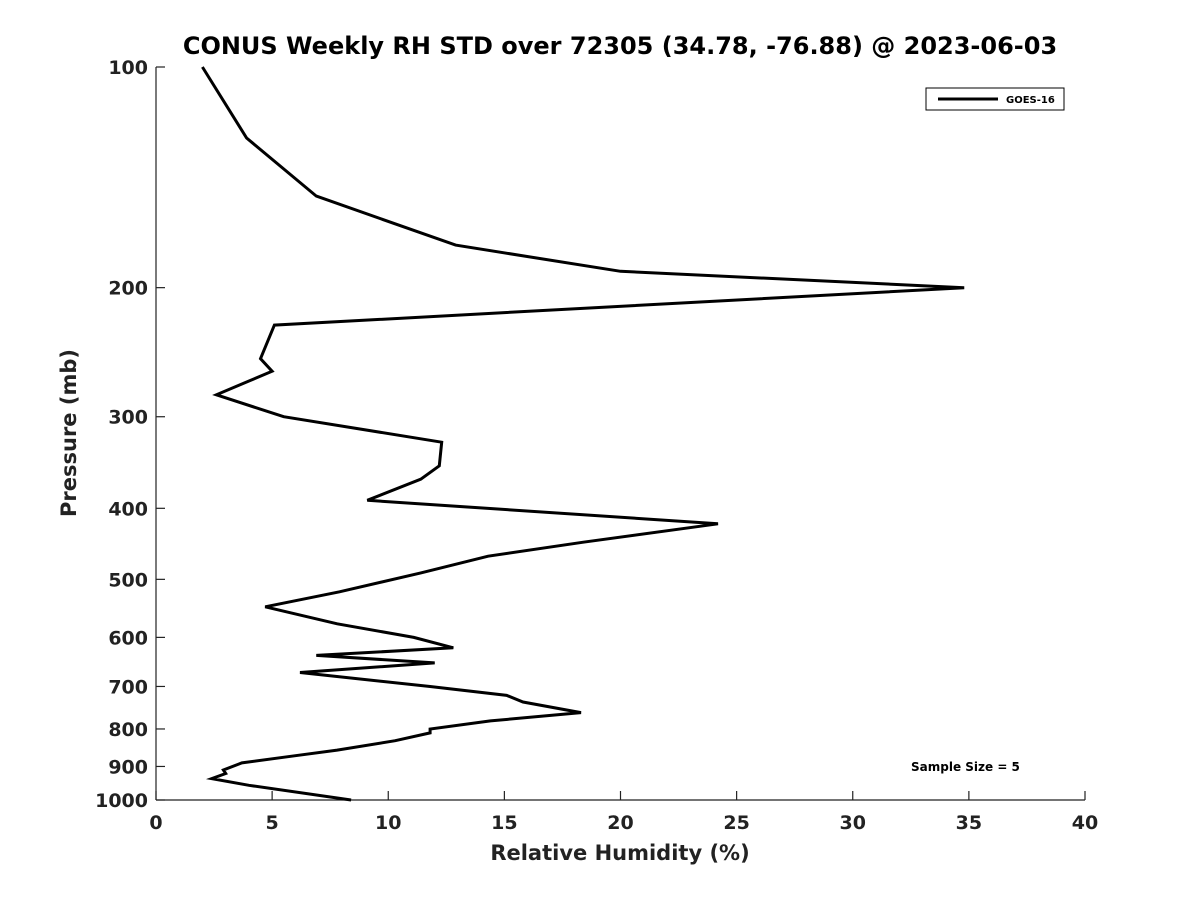 This screenshot has width=1200, height=900. Describe the element at coordinates (620, 823) in the screenshot. I see `x-tick-label: 20` at that location.